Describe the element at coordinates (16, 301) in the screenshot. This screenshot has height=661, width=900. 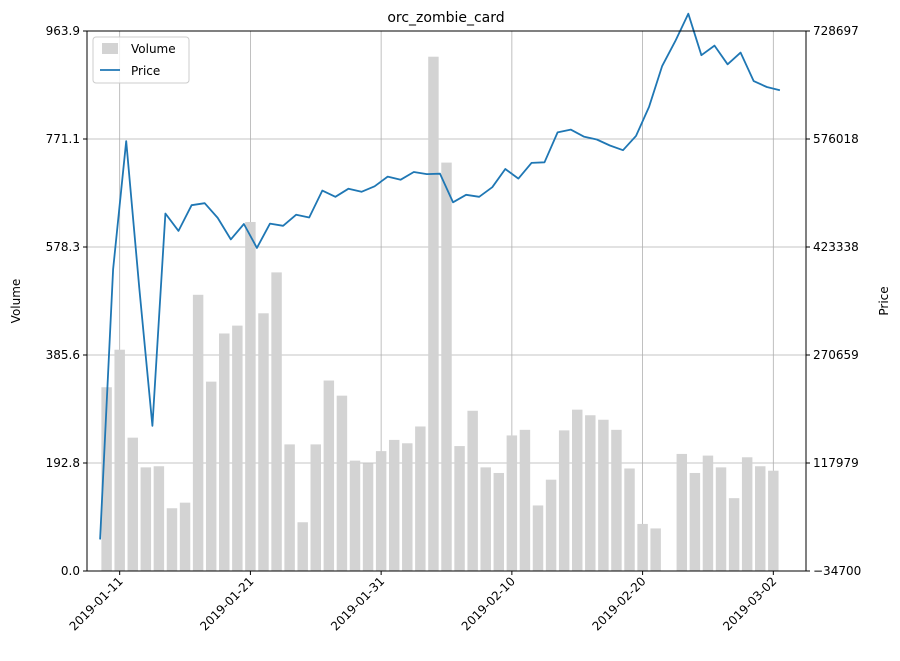
I see `y-axis-label-left: Volume` at that location.